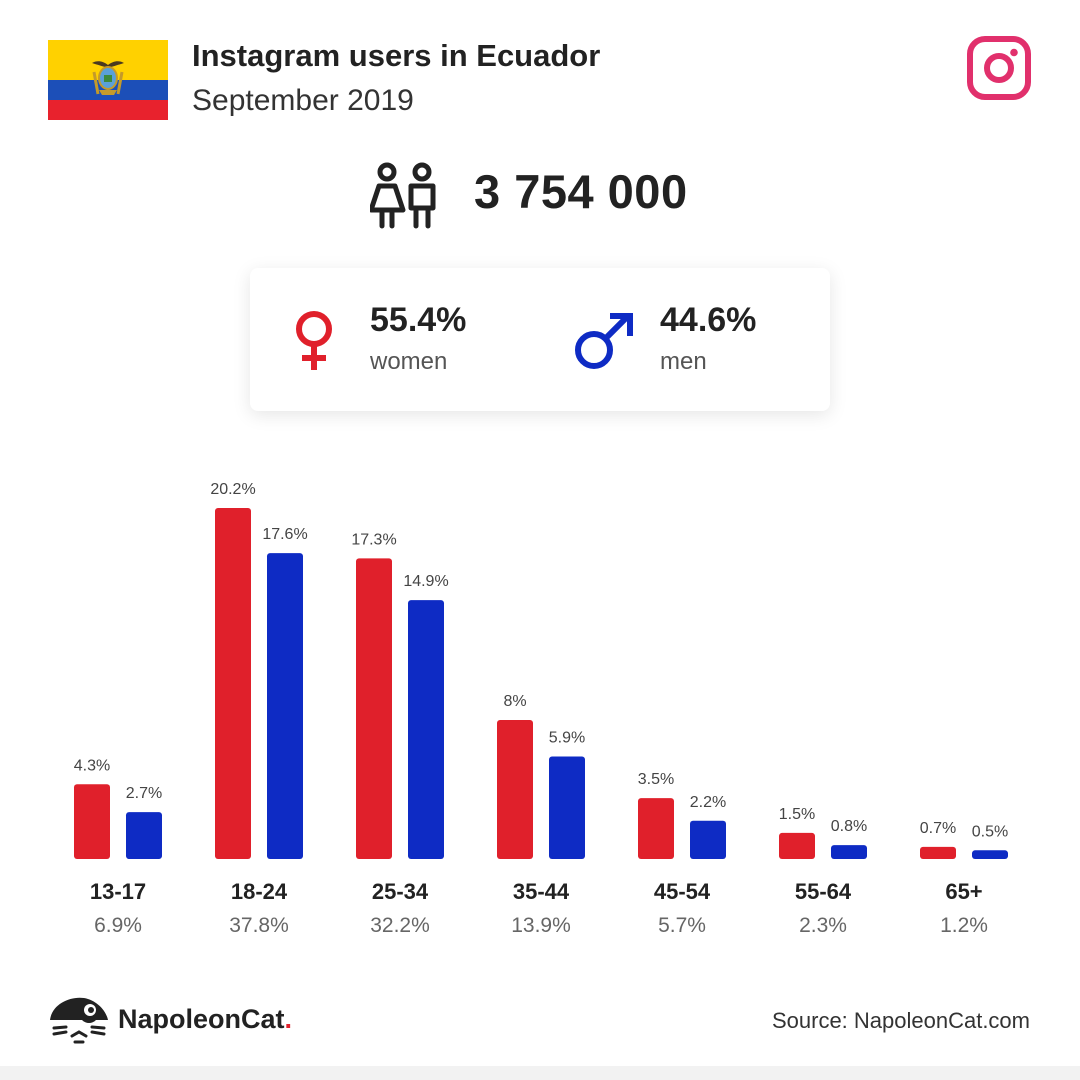 The image size is (1080, 1080). I want to click on category-total-25-34: 32.2%, so click(400, 925).